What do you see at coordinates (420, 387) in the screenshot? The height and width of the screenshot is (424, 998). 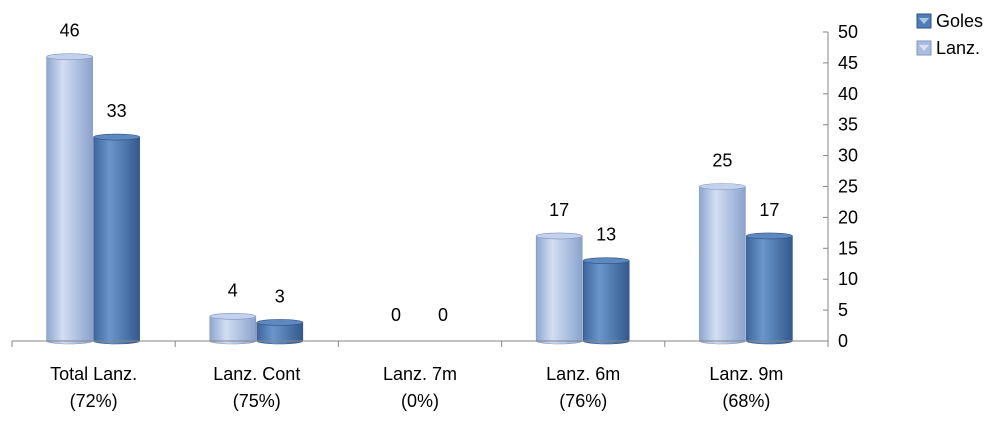 I see `category-label-2: Lanz. 7m (0%)` at bounding box center [420, 387].